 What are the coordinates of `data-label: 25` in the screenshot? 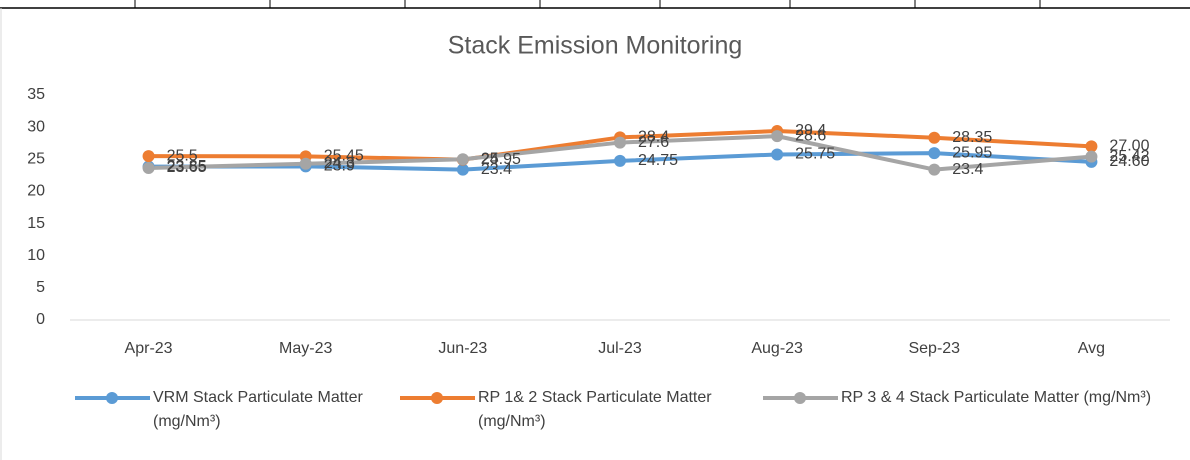 It's located at (490, 159).